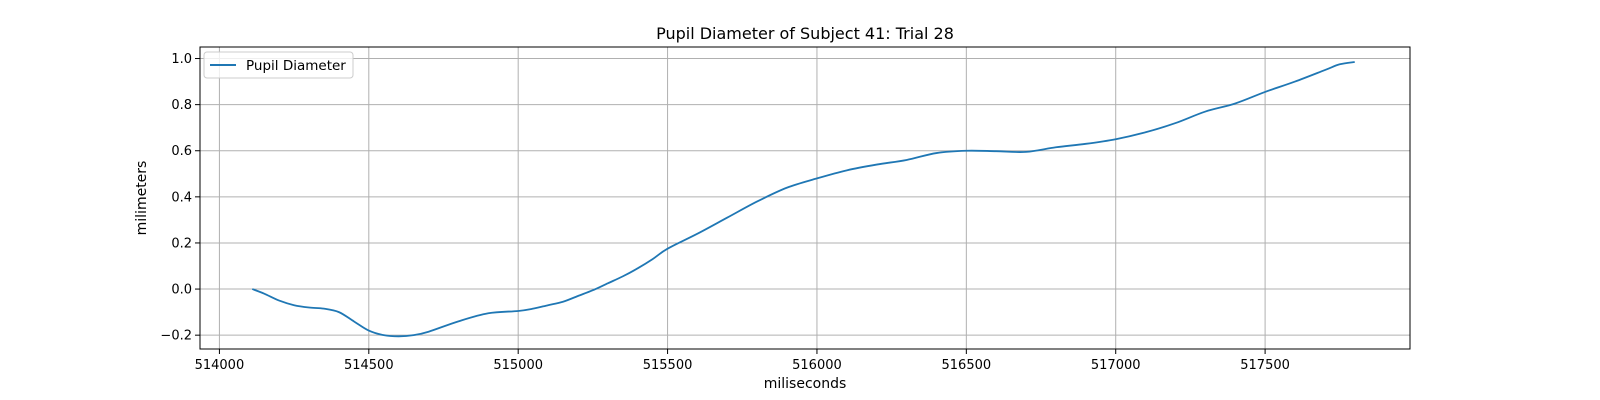 The width and height of the screenshot is (1600, 400). What do you see at coordinates (220, 365) in the screenshot?
I see `x-tick-label: 514000` at bounding box center [220, 365].